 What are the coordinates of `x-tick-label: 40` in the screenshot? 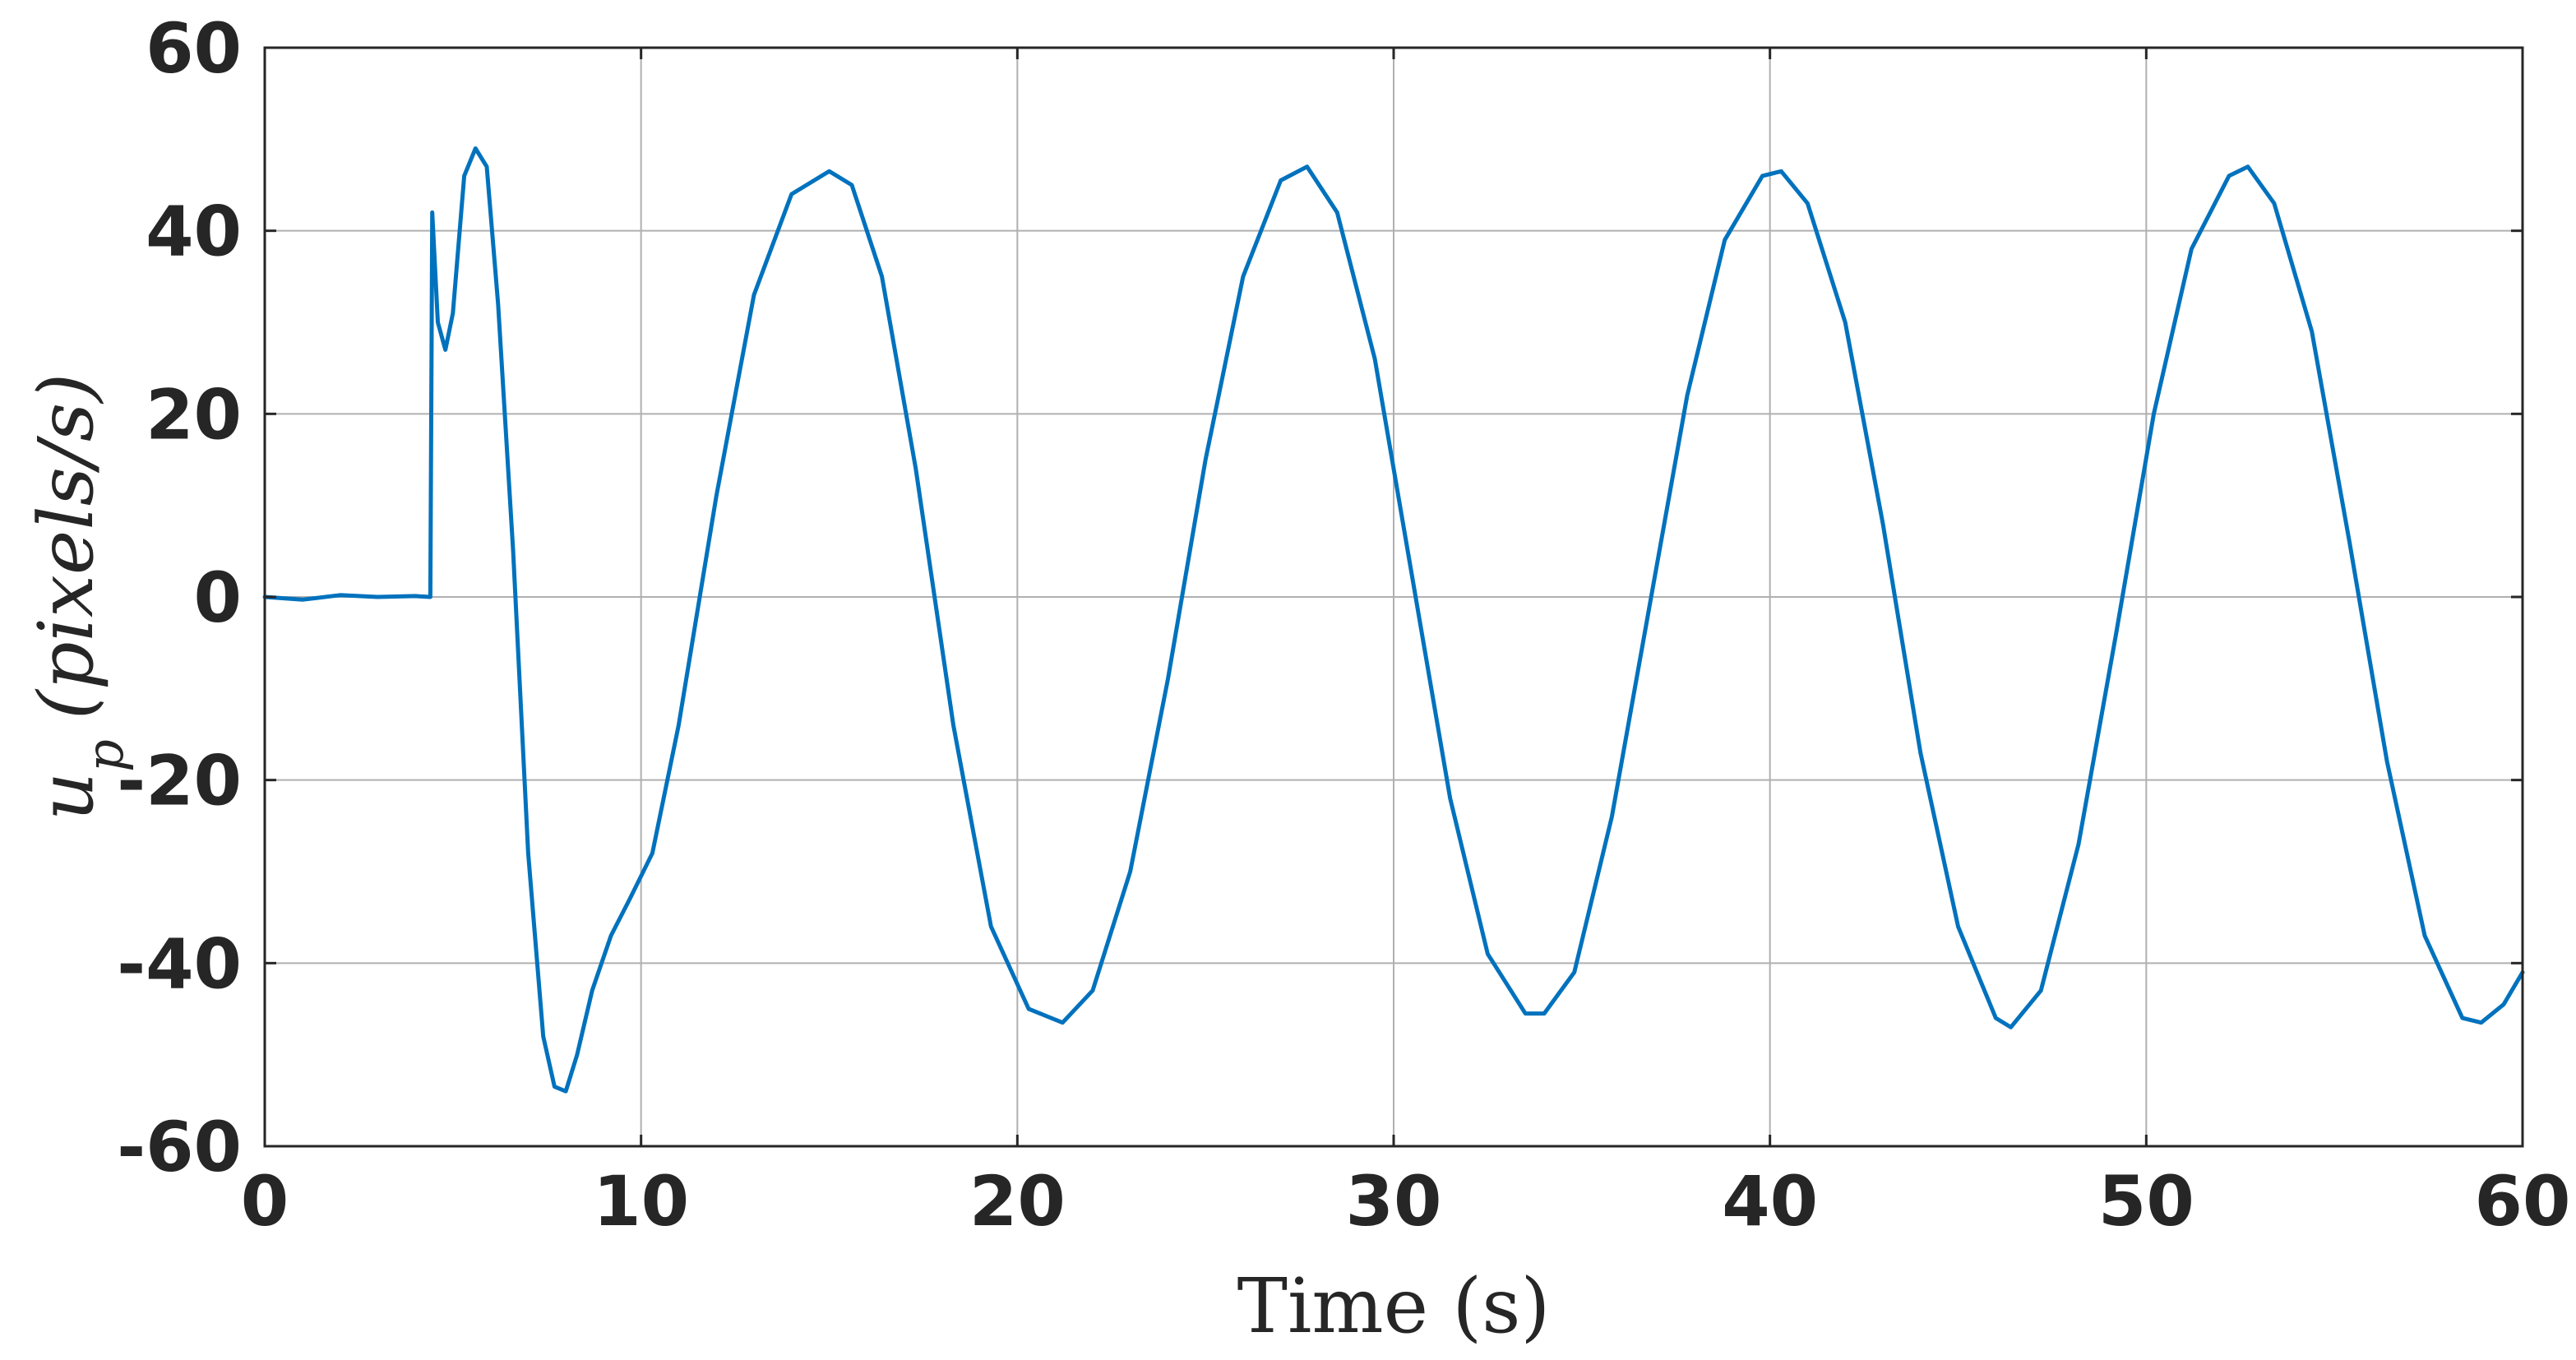 It's located at (1770, 1201).